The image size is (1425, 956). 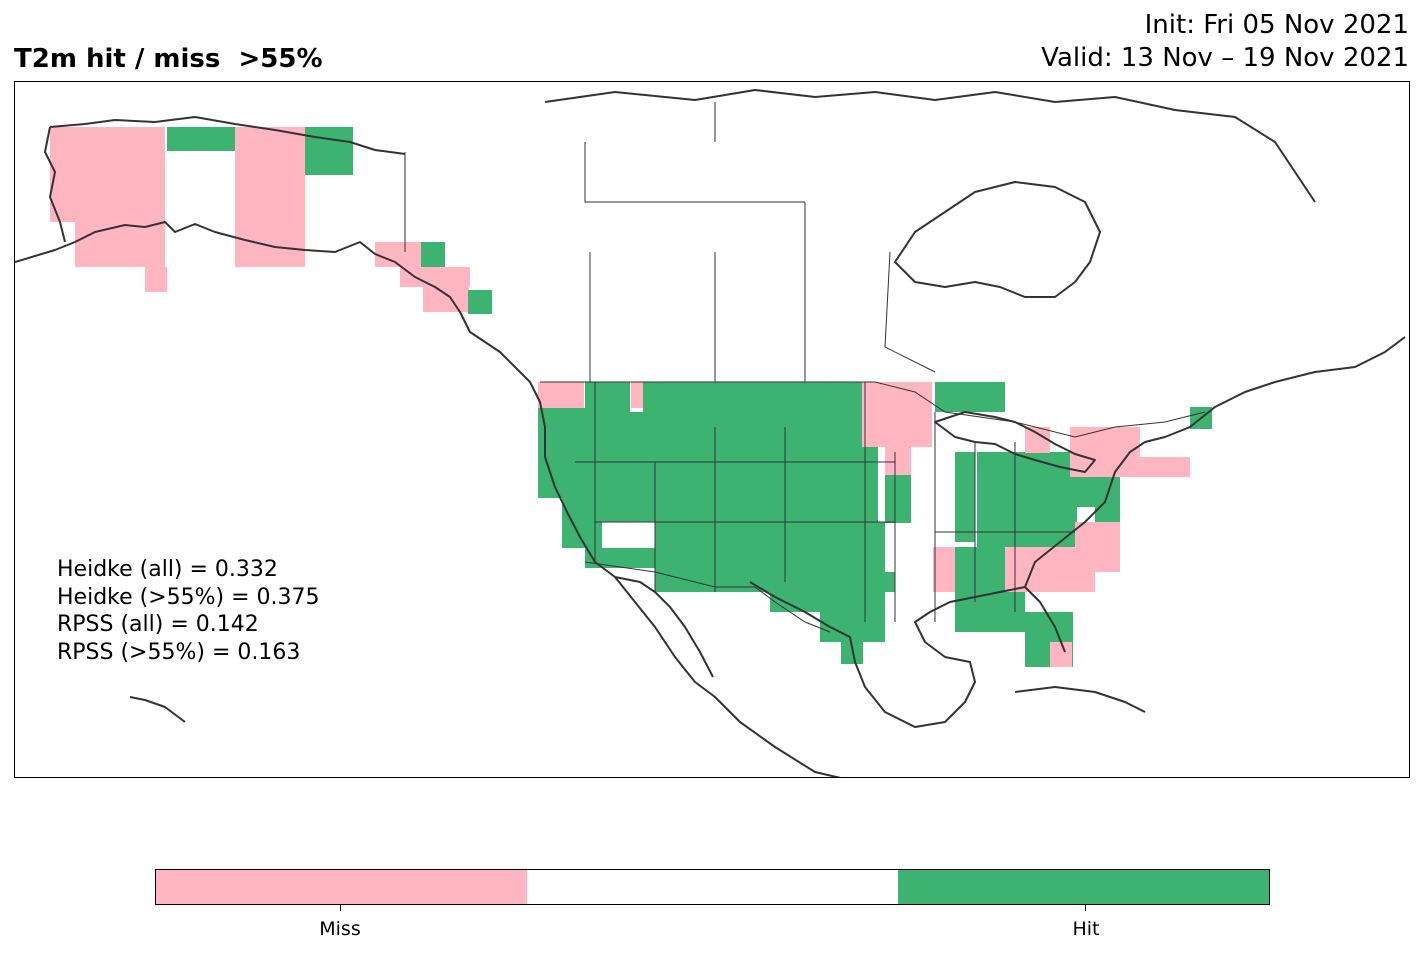 I want to click on us-canada-border, so click(x=873, y=409).